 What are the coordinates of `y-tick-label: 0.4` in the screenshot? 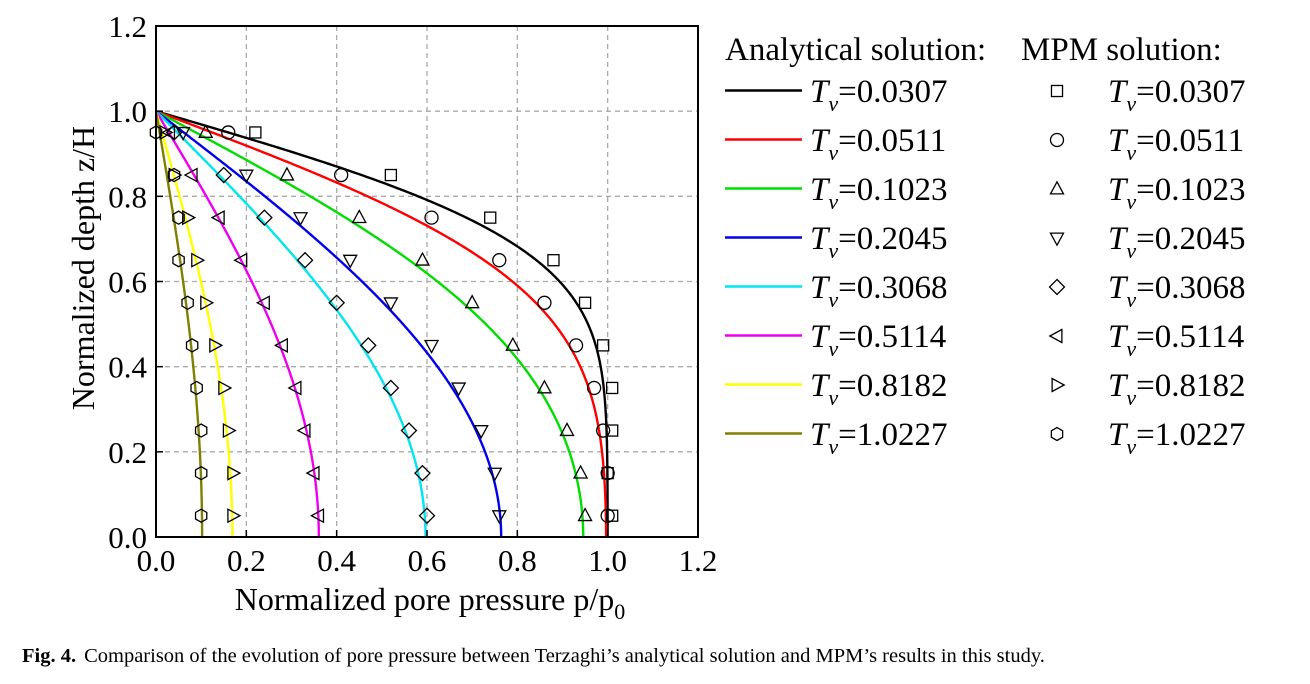 It's located at (127, 367).